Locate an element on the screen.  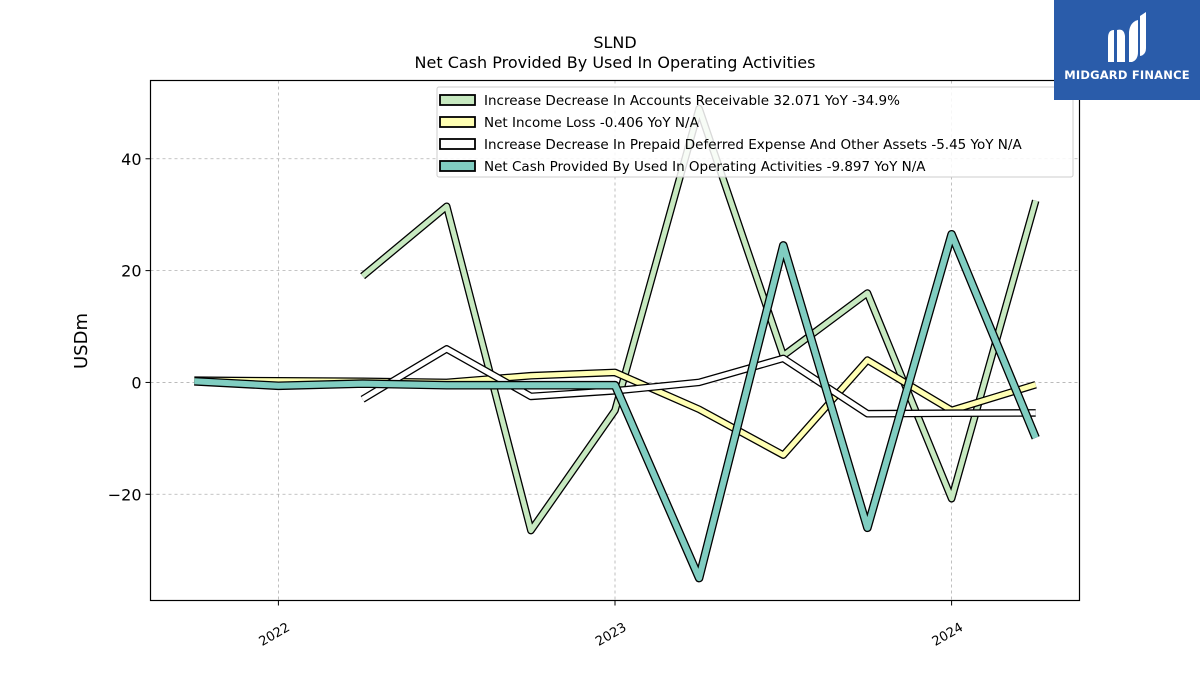
legend-label: Net Income Loss -0.406 YoY N/A is located at coordinates (592, 123).